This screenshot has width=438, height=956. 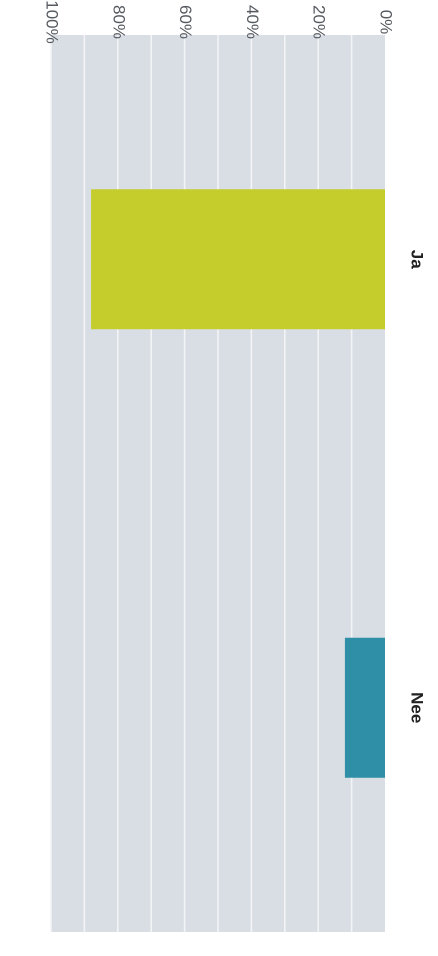 What do you see at coordinates (319, 22) in the screenshot?
I see `tick-label-20: 20%` at bounding box center [319, 22].